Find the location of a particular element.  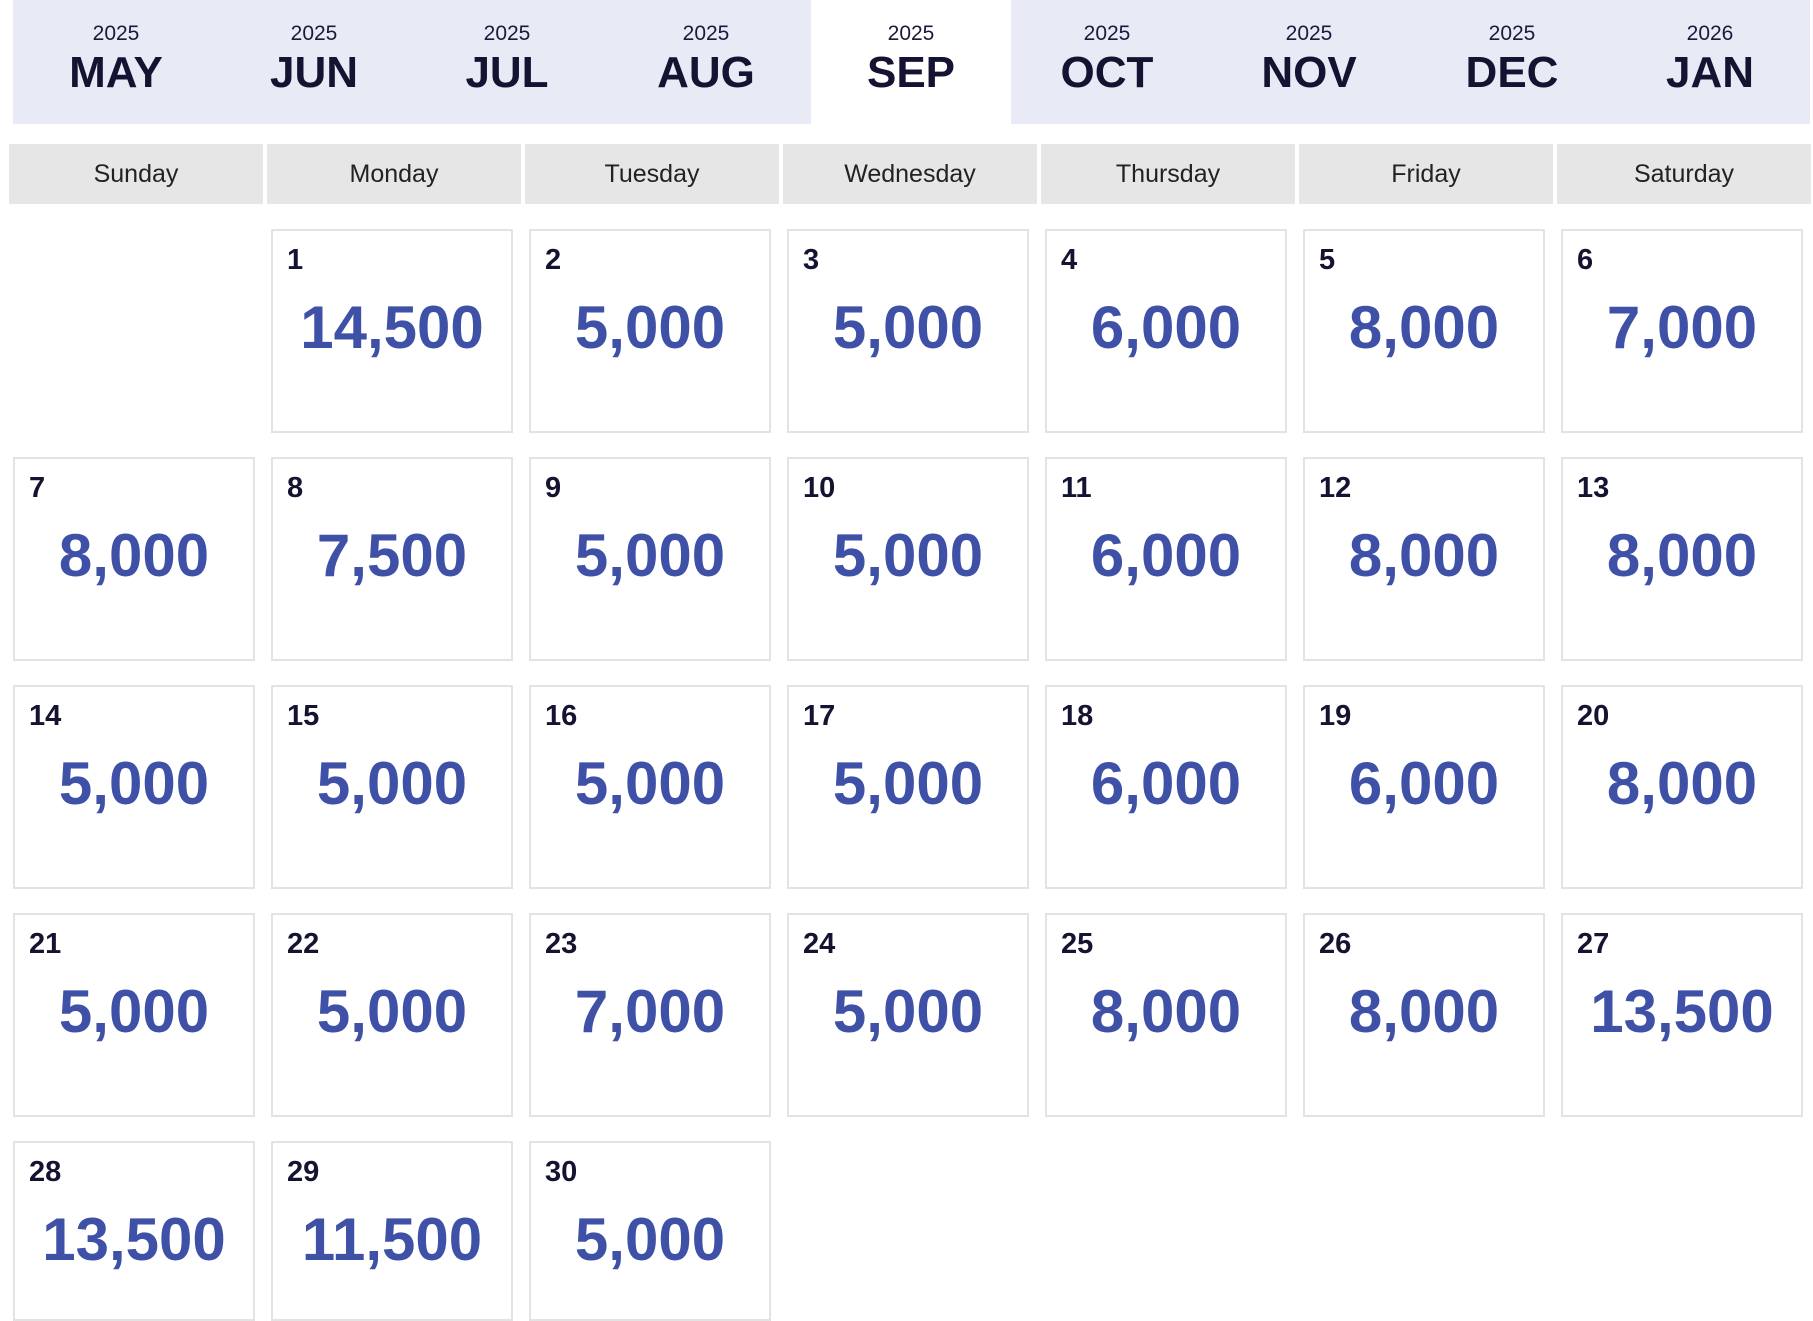

day-cell-22: 22 5,000 is located at coordinates (392, 1015).